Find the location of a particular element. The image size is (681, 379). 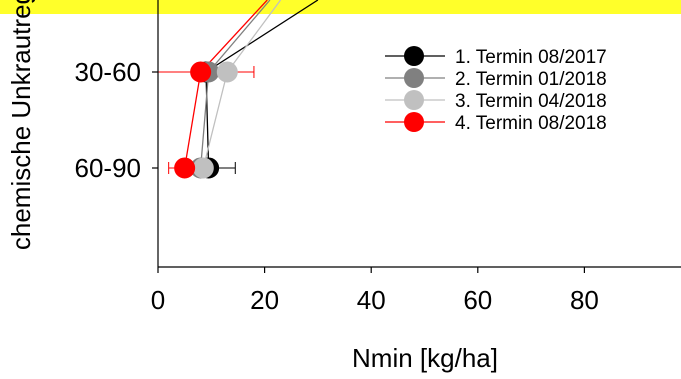

x-tick-label: 60 is located at coordinates (477, 300).